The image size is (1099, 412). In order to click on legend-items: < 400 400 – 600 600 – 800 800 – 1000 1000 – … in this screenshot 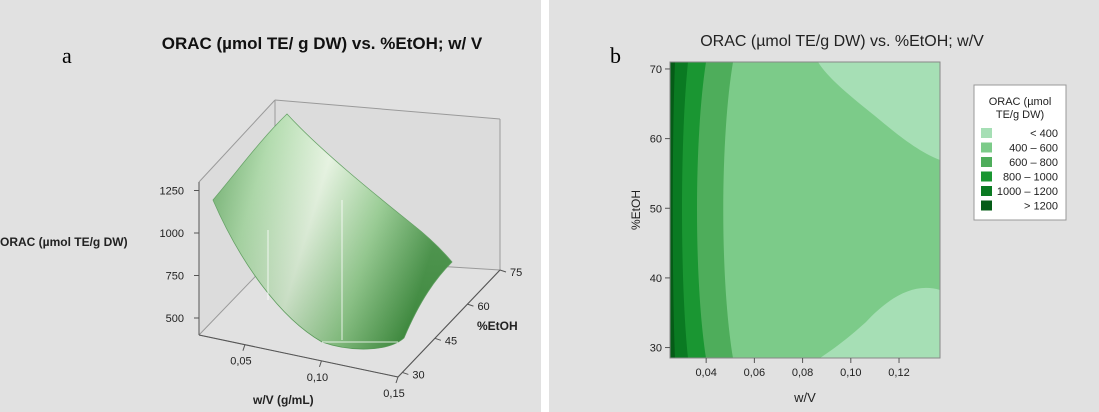, I will do `click(1019, 170)`.